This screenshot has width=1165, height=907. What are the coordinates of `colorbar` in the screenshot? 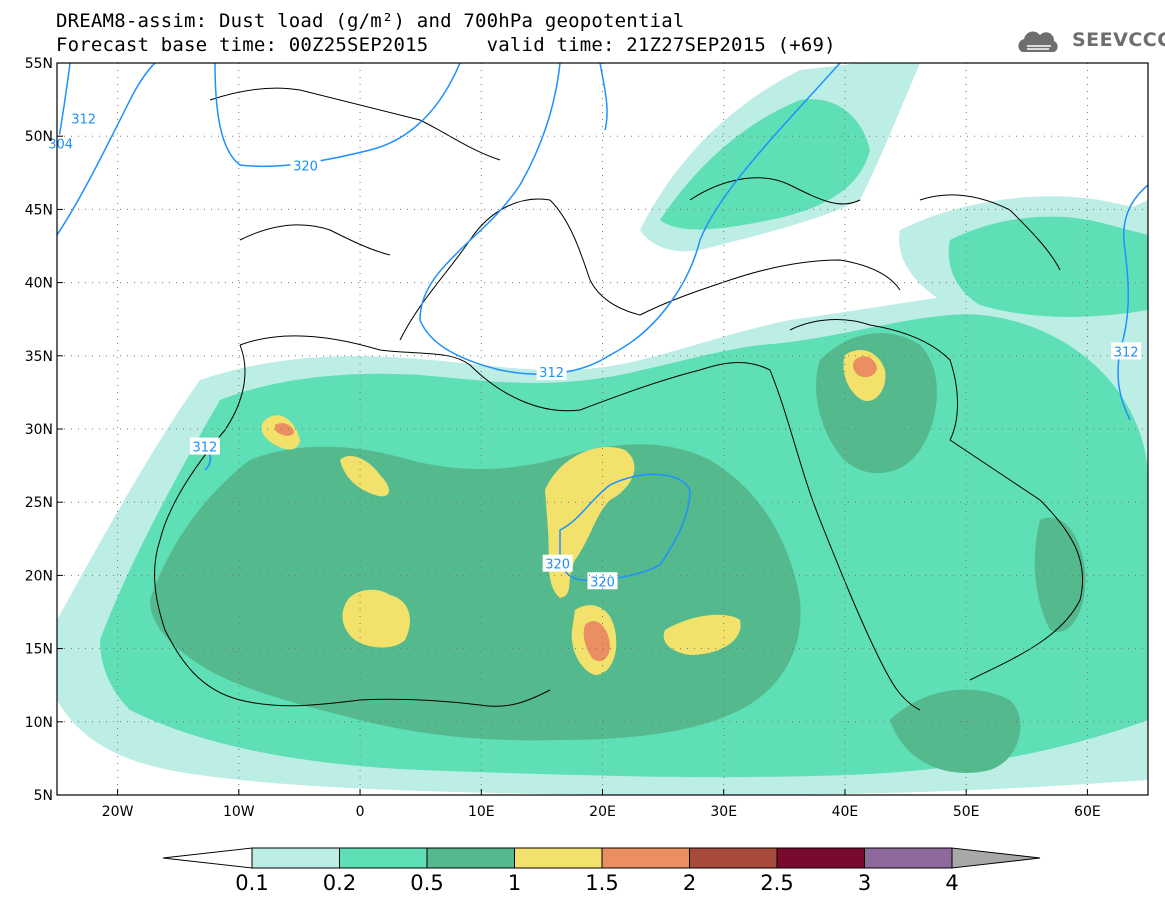 It's located at (601, 858).